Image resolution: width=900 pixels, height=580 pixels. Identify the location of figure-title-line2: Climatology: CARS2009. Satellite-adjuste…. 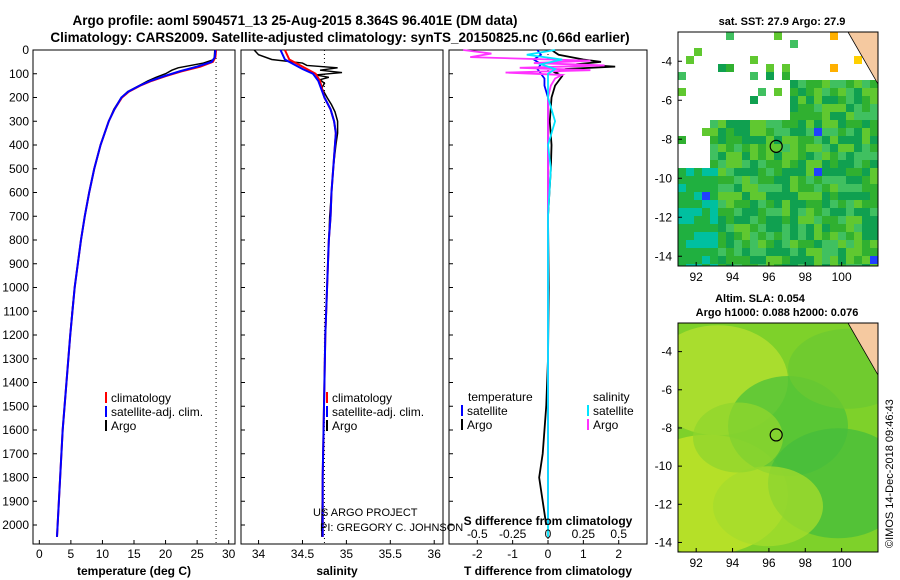
(339, 37).